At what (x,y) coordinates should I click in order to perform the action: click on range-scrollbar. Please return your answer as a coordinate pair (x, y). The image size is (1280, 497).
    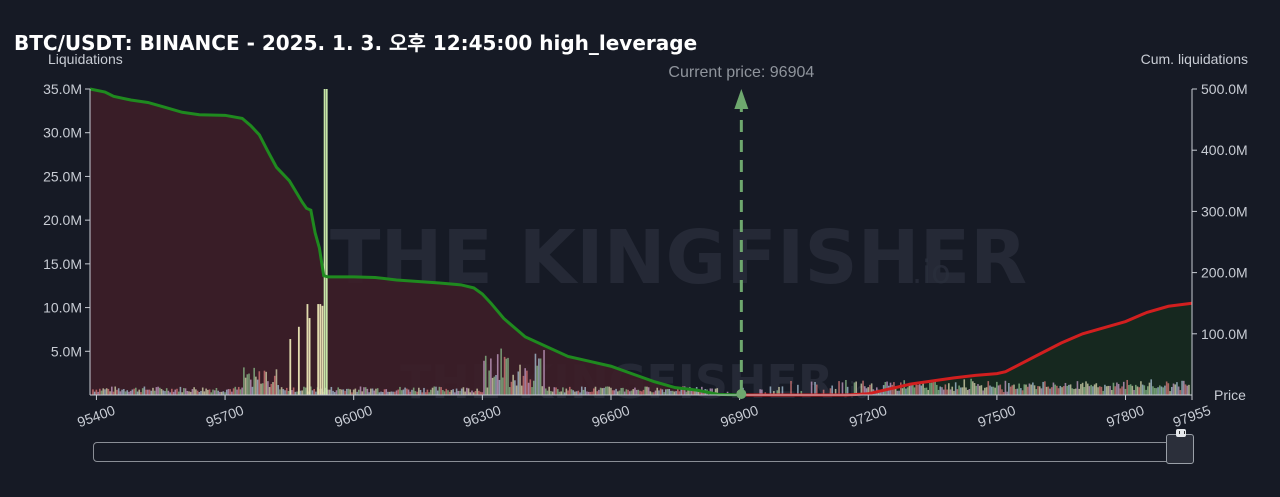
    Looking at the image, I should click on (643, 452).